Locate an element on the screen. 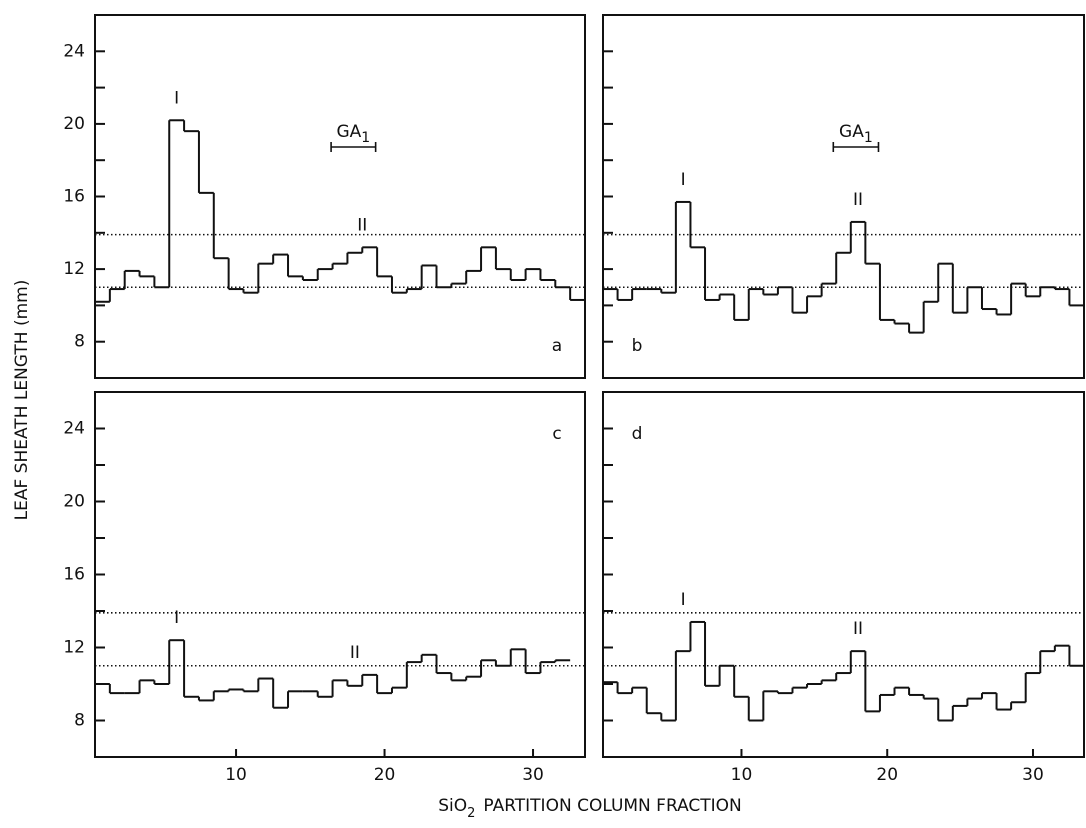  x-axis-title-rest: PARTITION COLUMN FRACTION is located at coordinates (612, 806).